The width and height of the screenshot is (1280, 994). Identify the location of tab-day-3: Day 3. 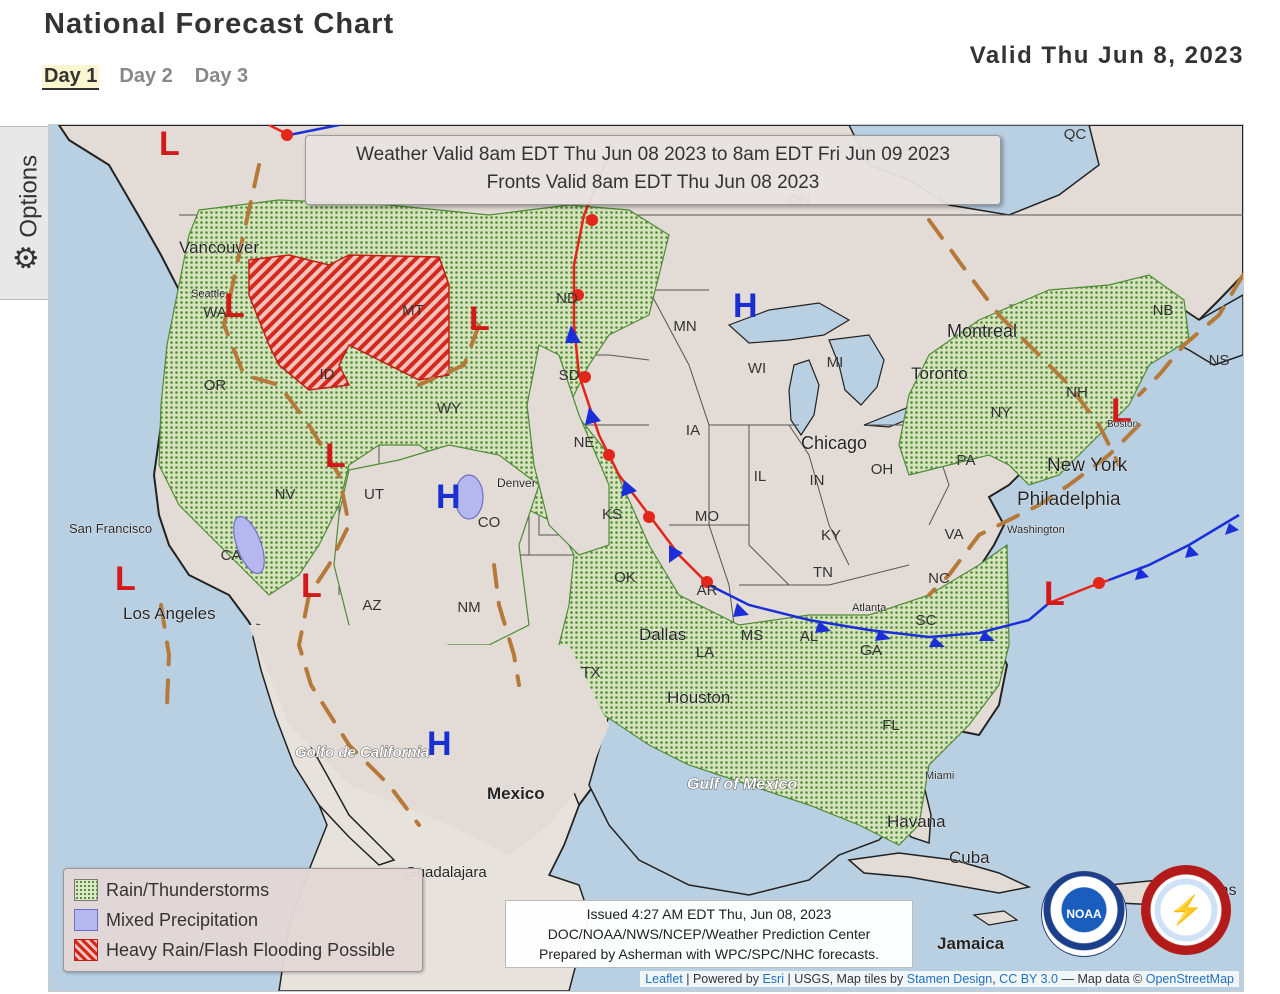
(221, 76).